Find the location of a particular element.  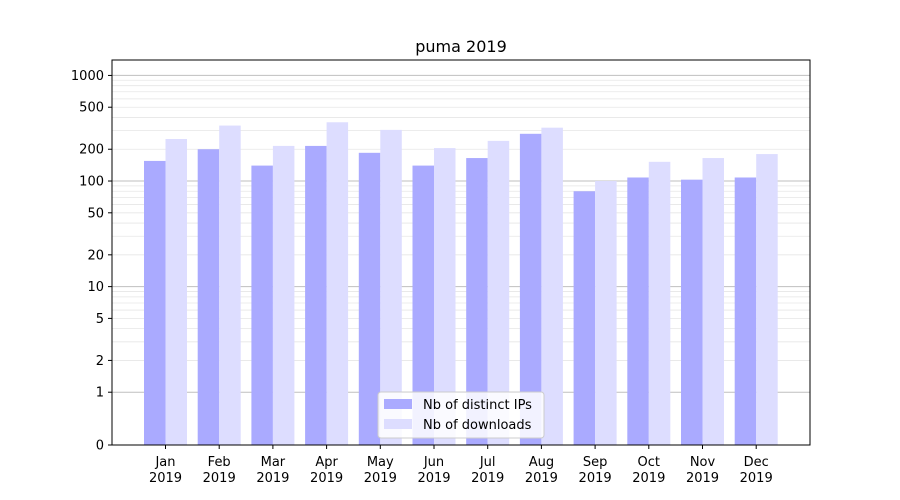

legend-label: Nb of distinct IPs is located at coordinates (477, 405).